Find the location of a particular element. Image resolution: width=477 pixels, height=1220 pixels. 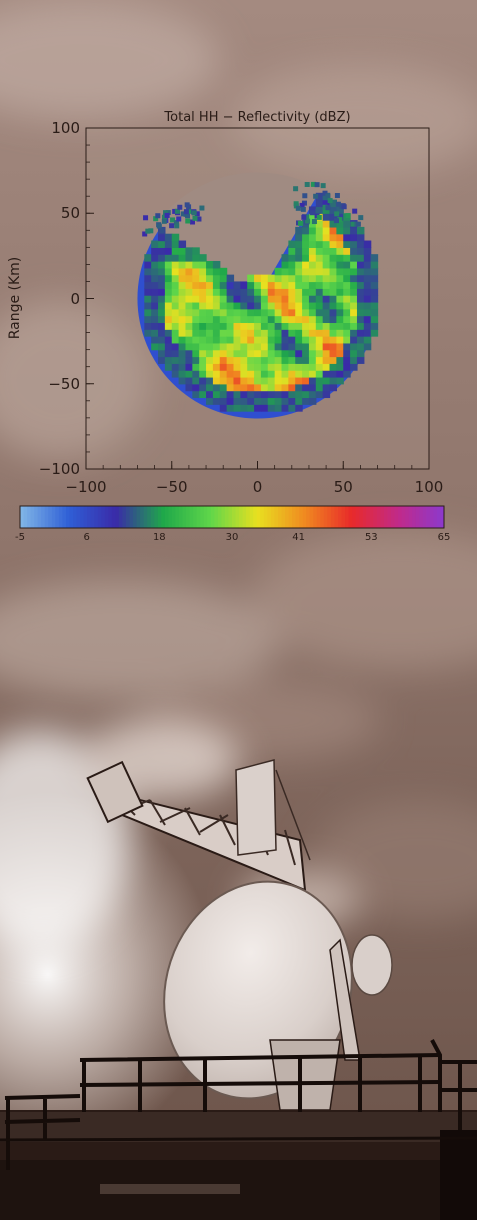

y-tick-label: −100 is located at coordinates (59, 469).